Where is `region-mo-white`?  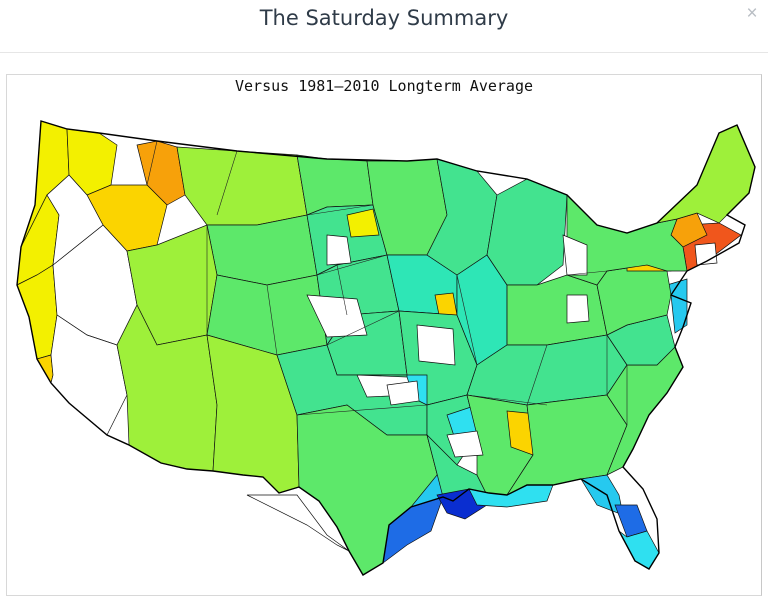 region-mo-white is located at coordinates (436, 345).